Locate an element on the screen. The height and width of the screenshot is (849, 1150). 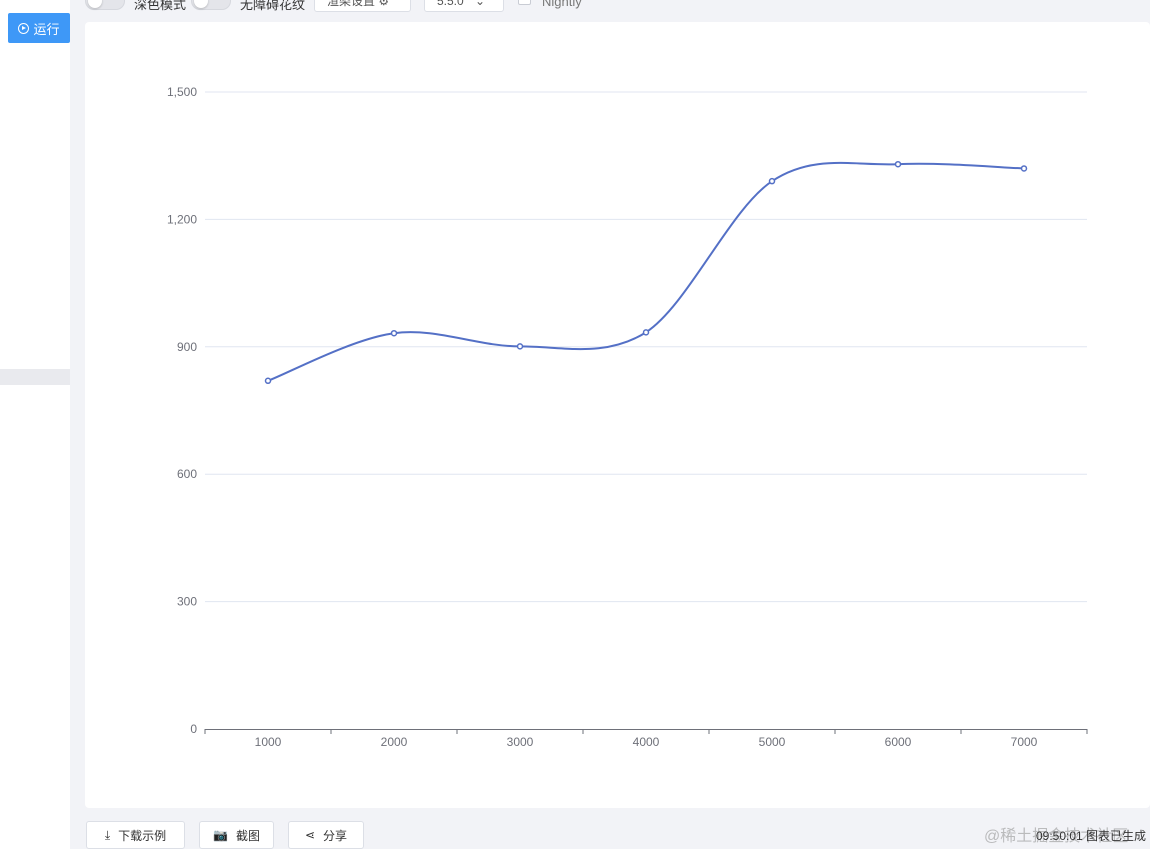
share-button: ⋖ 分享 is located at coordinates (326, 835).